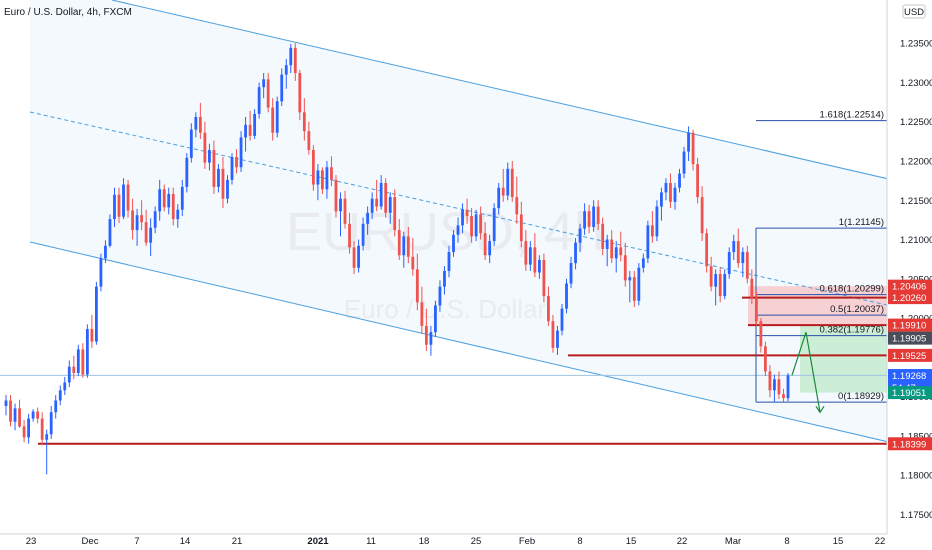  What do you see at coordinates (909, 287) in the screenshot?
I see `price-tag-label: 1.20406` at bounding box center [909, 287].